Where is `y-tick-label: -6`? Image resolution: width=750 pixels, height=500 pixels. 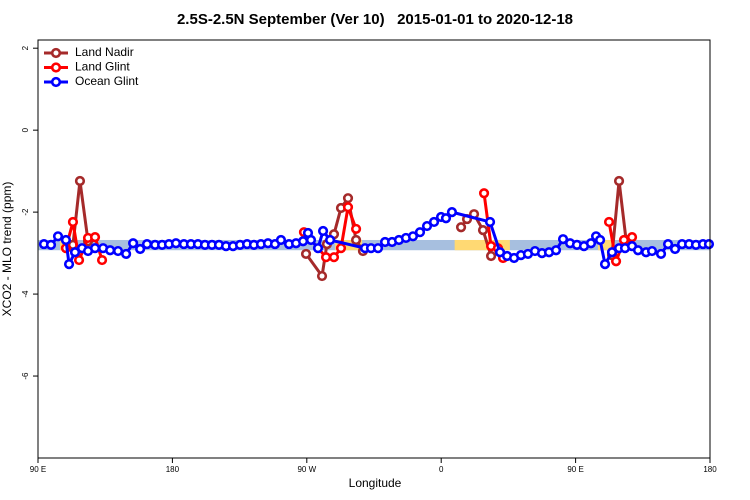
y-tick-label: -6 is located at coordinates (25, 376).